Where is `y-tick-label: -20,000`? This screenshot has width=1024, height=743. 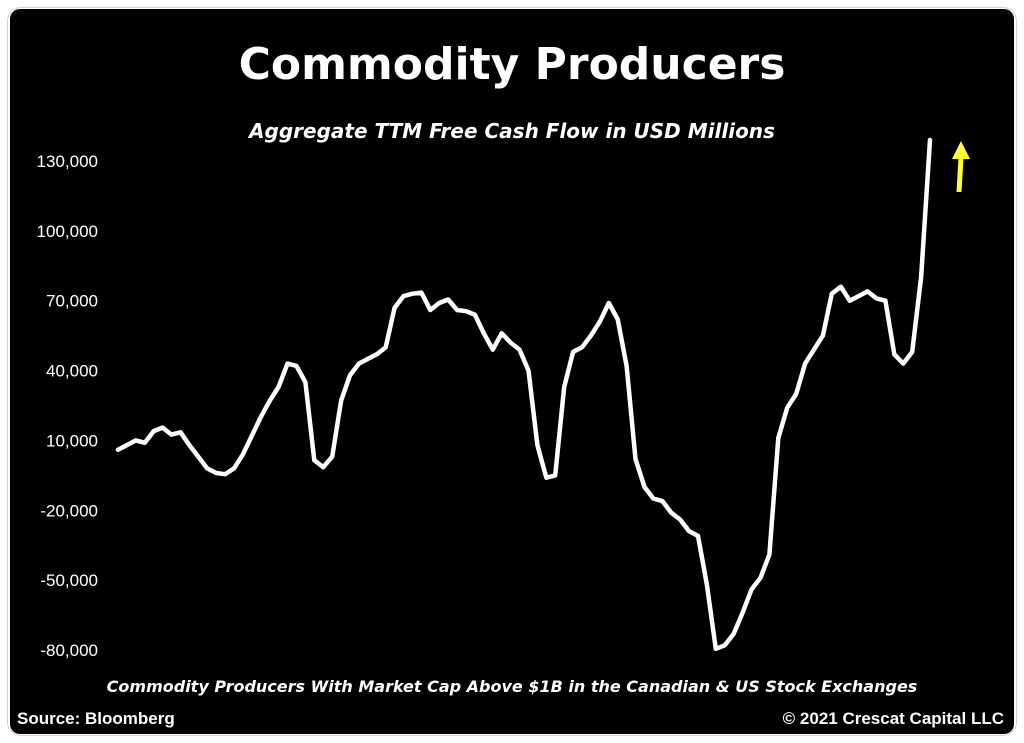 y-tick-label: -20,000 is located at coordinates (69, 510).